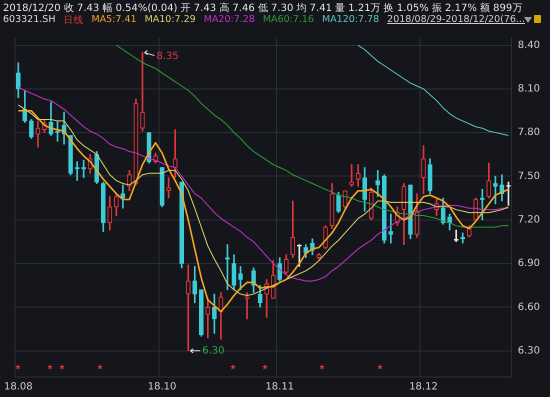 The image size is (550, 397). I want to click on text: MA20:7.28, so click(229, 20).